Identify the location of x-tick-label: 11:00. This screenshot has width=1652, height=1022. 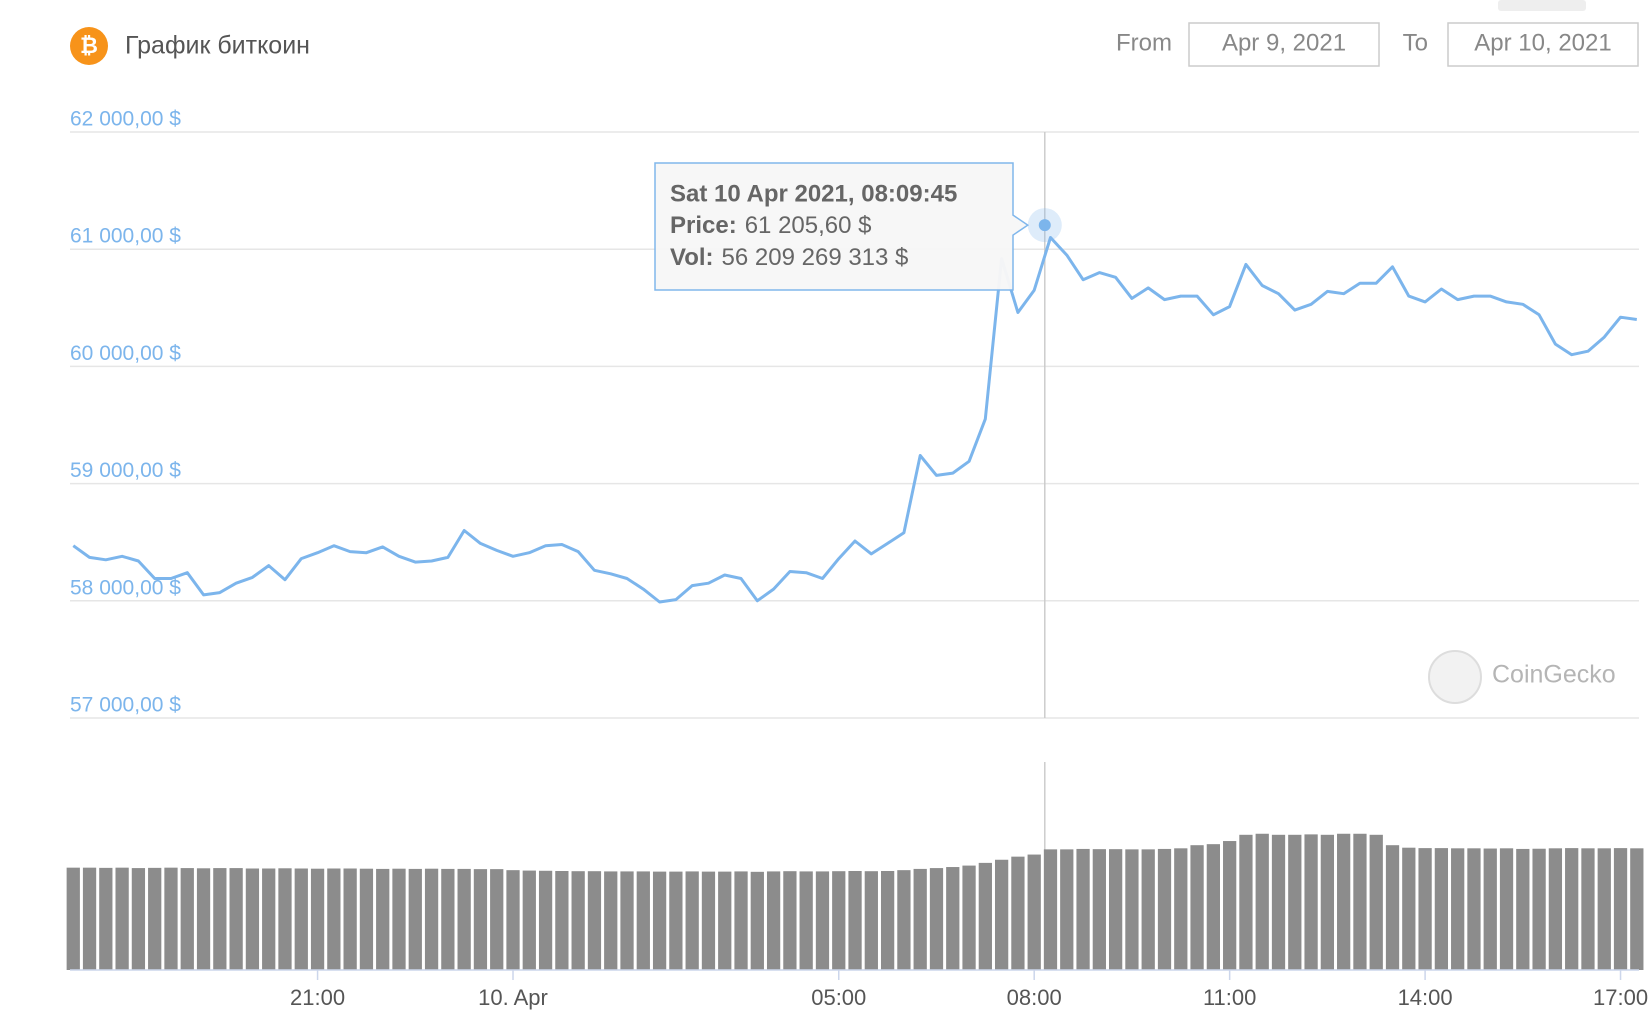
(1229, 997).